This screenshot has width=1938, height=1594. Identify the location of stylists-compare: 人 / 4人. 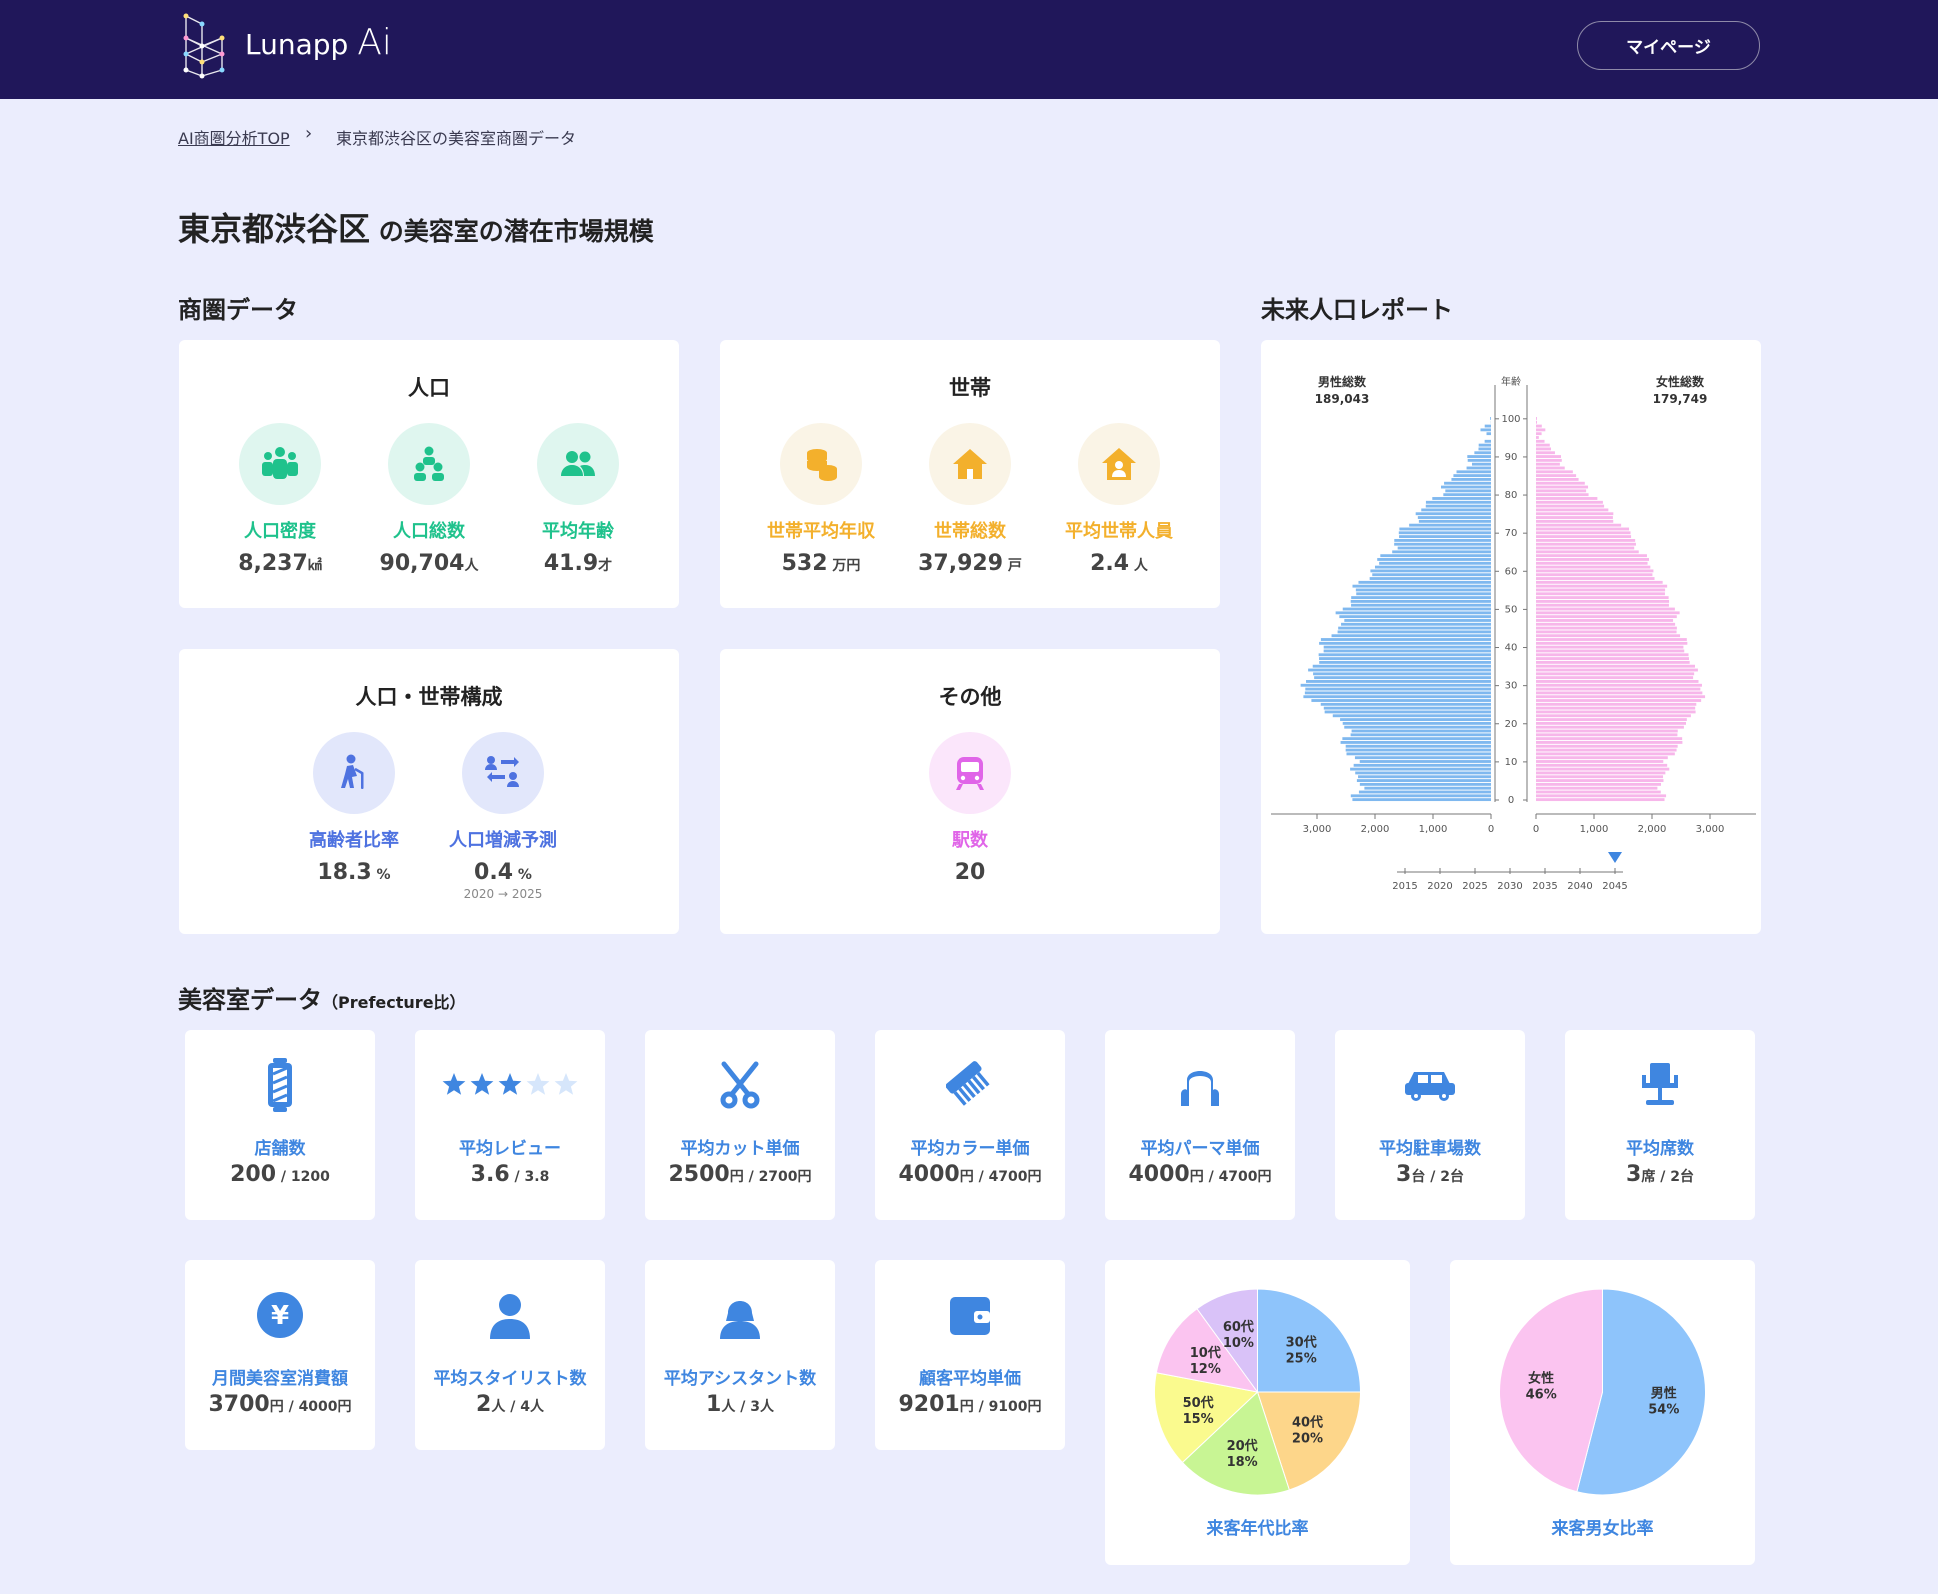
(517, 1407).